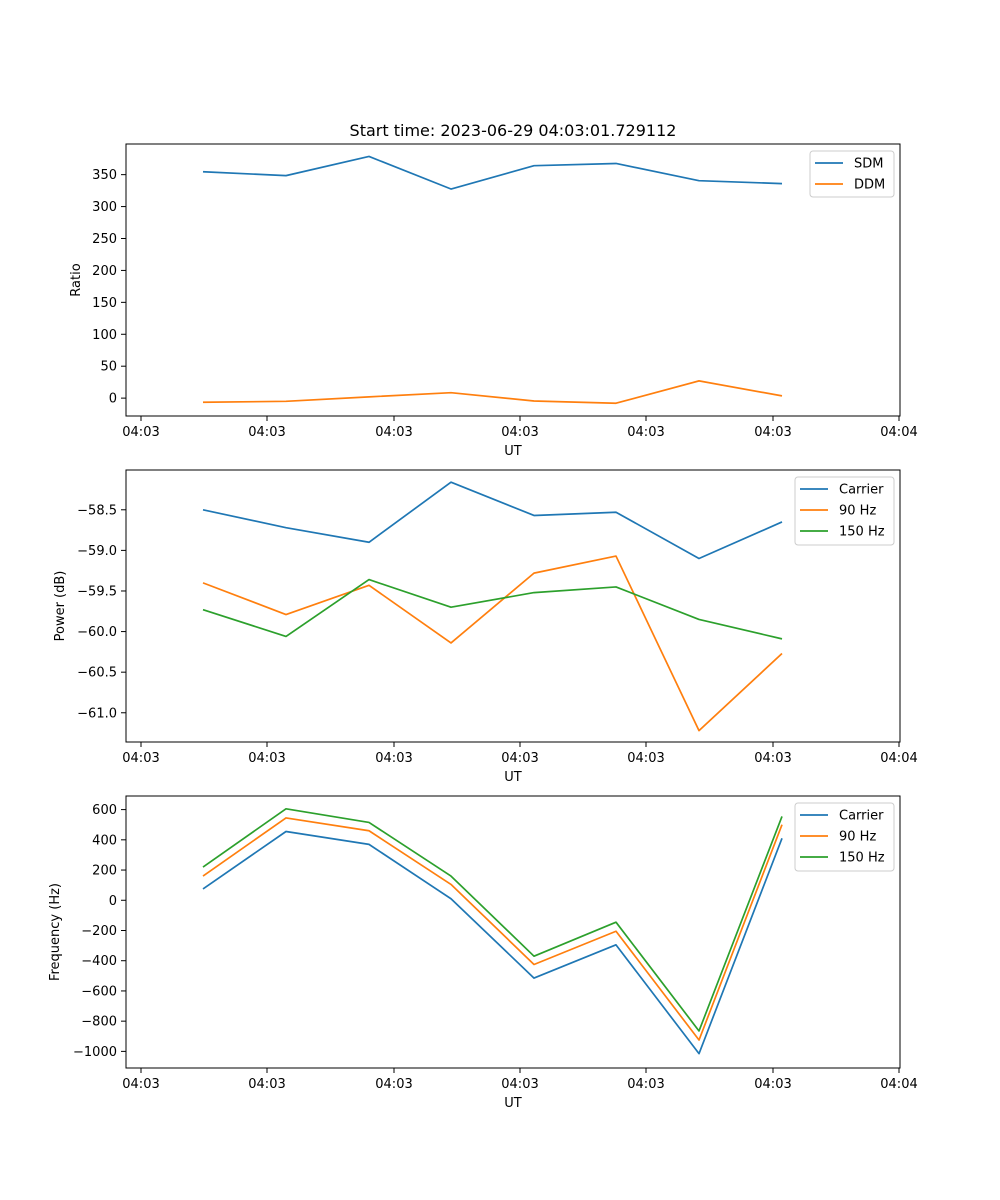  What do you see at coordinates (76, 279) in the screenshot?
I see `y-axis-label: Ratio` at bounding box center [76, 279].